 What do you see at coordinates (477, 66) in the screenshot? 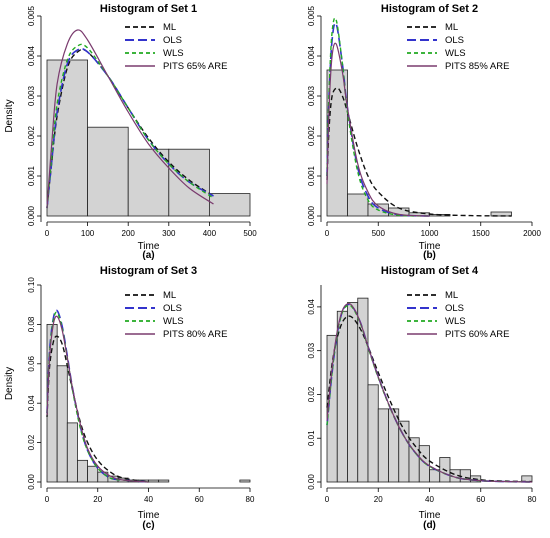
I see `legend-label: PITS 85% ARE` at bounding box center [477, 66].